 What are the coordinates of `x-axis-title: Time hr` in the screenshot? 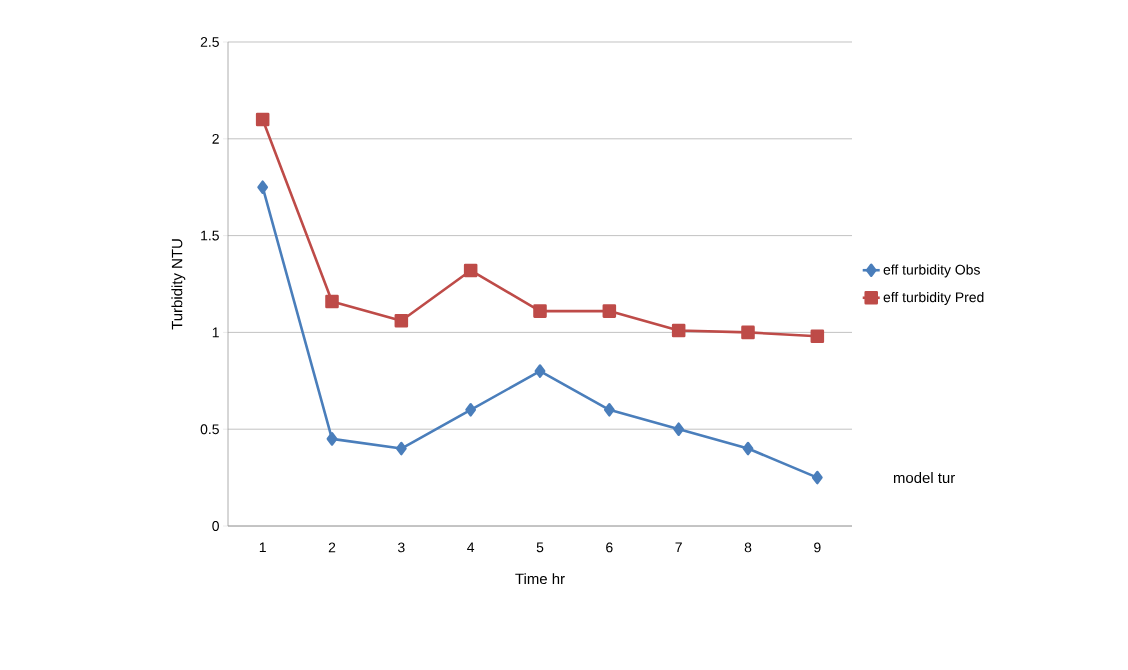 It's located at (540, 579).